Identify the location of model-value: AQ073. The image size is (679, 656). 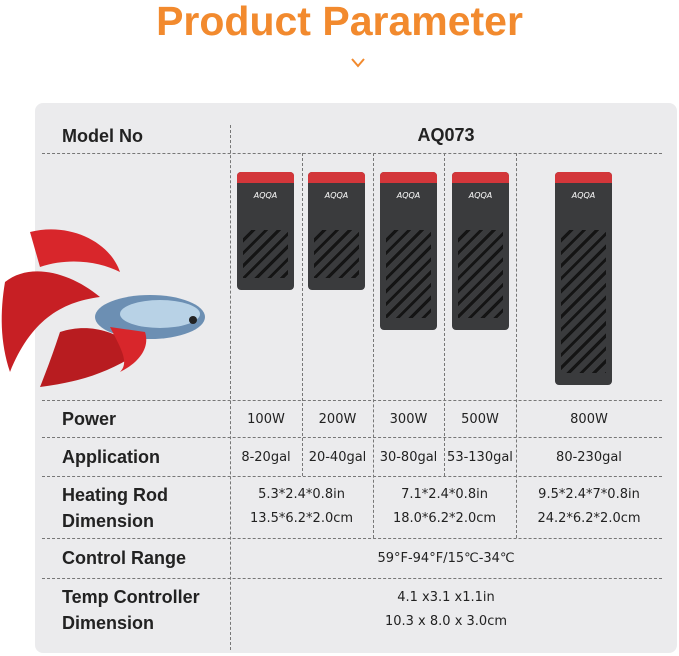
(446, 135).